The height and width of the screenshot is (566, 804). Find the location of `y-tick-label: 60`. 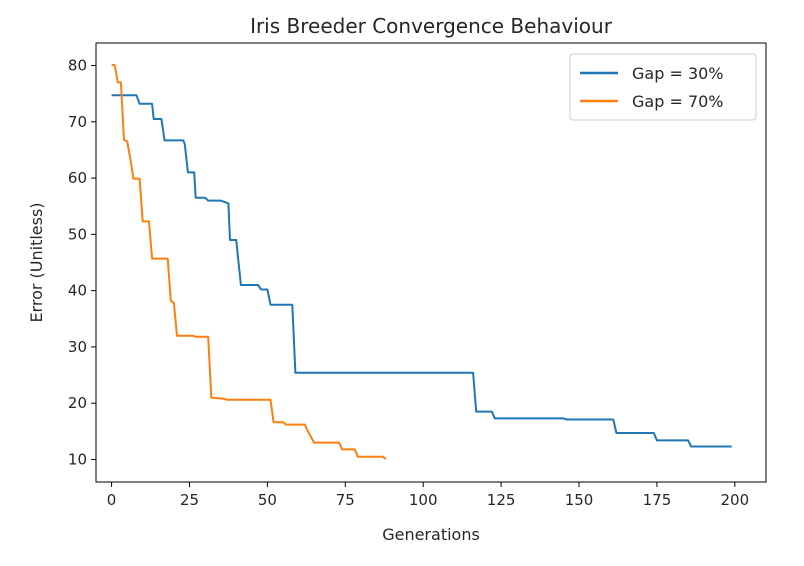

y-tick-label: 60 is located at coordinates (77, 178).